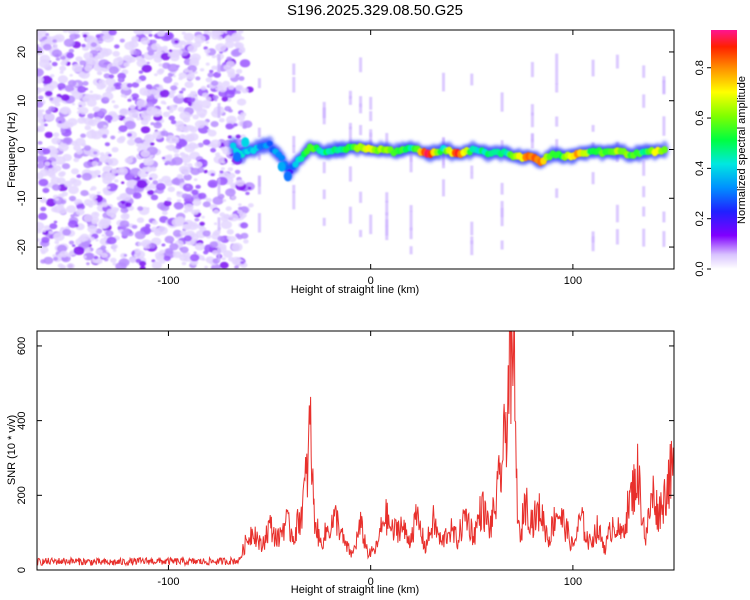  Describe the element at coordinates (22, 570) in the screenshot. I see `snr-y-tick-label: 0` at that location.